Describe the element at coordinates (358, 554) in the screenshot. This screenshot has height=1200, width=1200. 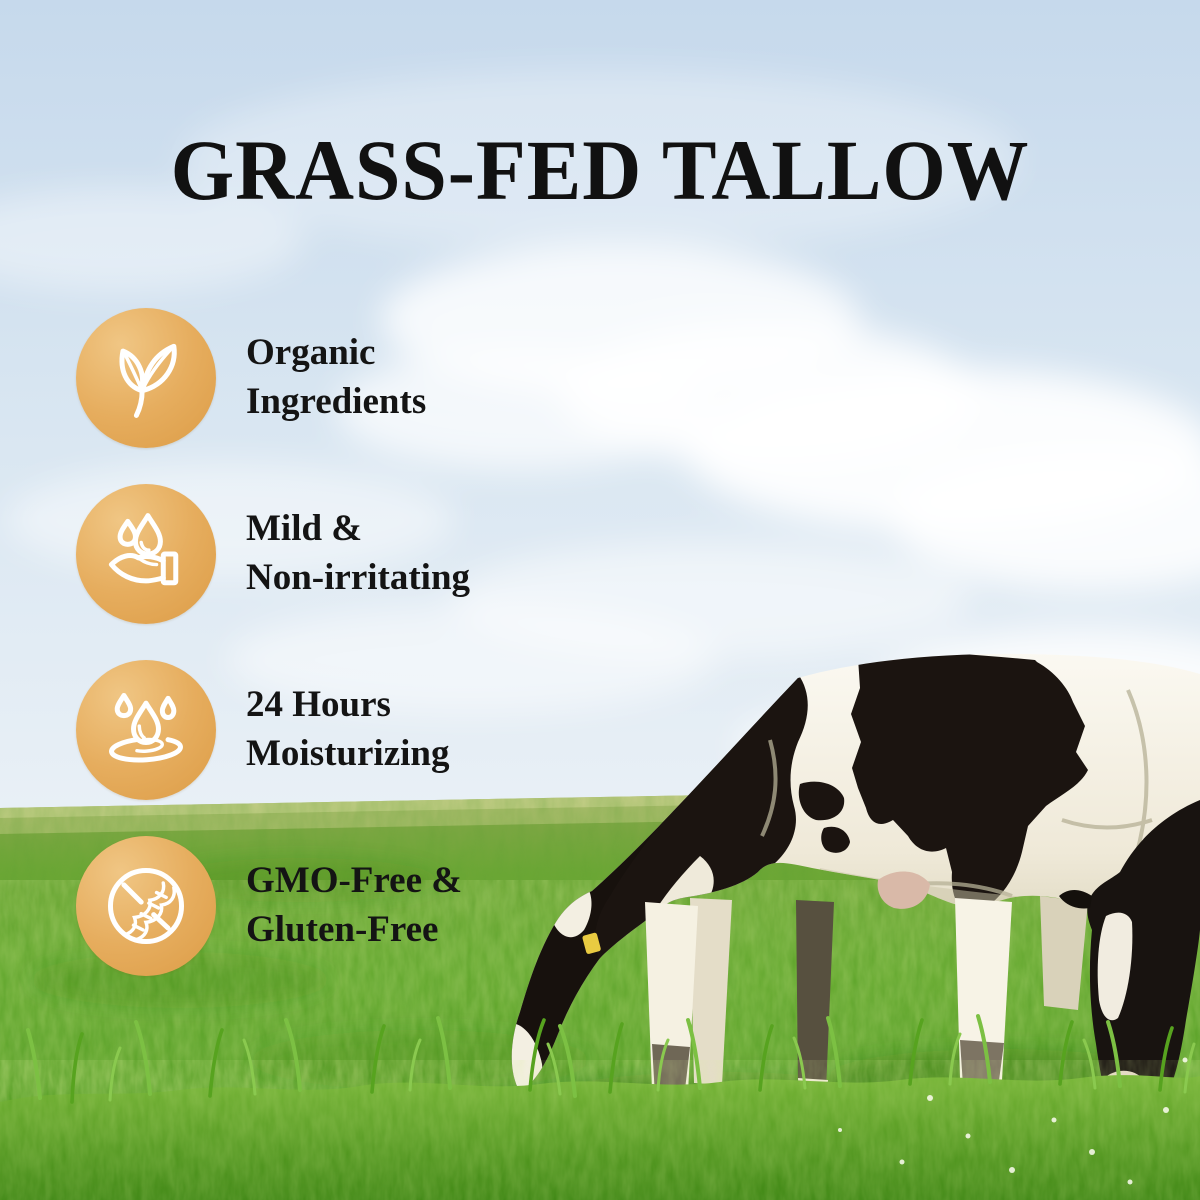
I see `feature-label: Mild & Non-irritating` at that location.